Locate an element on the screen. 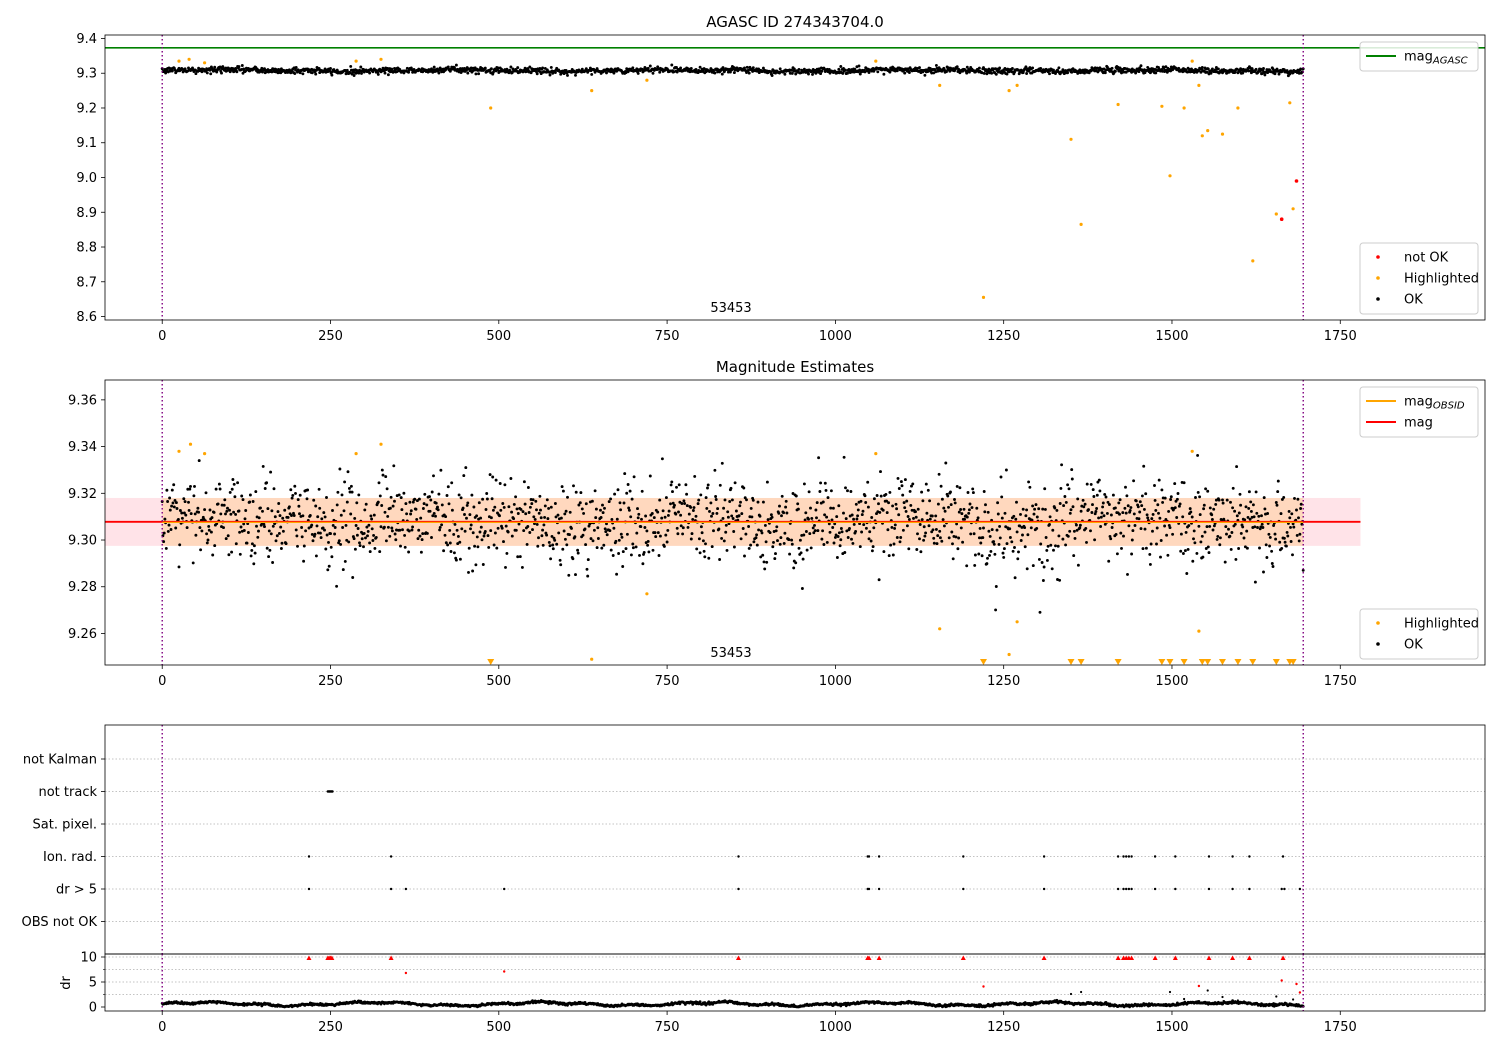  legend-label: not OK is located at coordinates (1426, 258).